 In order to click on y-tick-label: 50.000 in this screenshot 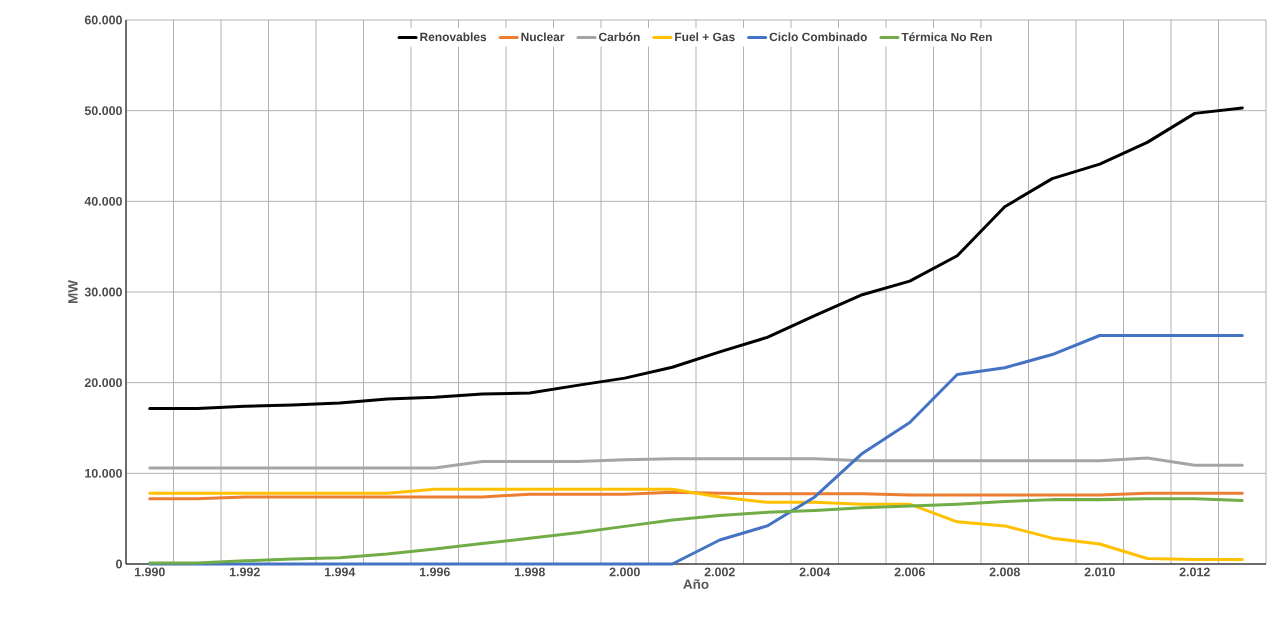, I will do `click(103, 111)`.